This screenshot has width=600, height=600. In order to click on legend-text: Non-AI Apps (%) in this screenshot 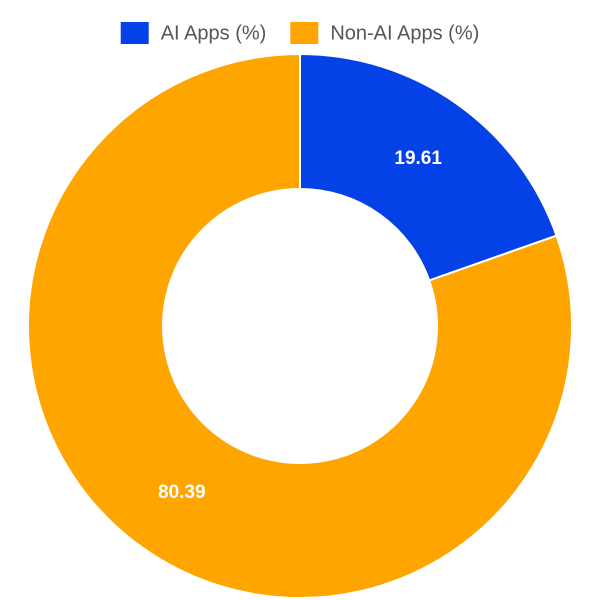, I will do `click(404, 33)`.